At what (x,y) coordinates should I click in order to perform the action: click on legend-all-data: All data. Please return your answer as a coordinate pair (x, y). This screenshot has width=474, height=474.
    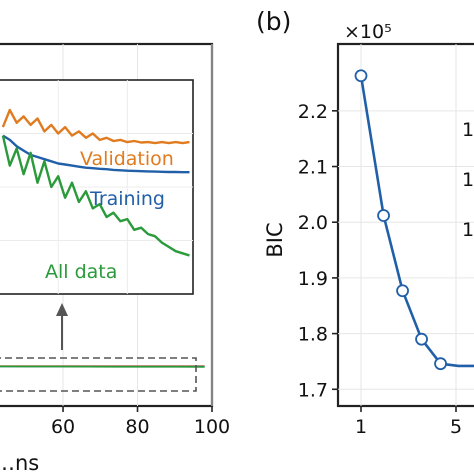
    Looking at the image, I should click on (81, 272).